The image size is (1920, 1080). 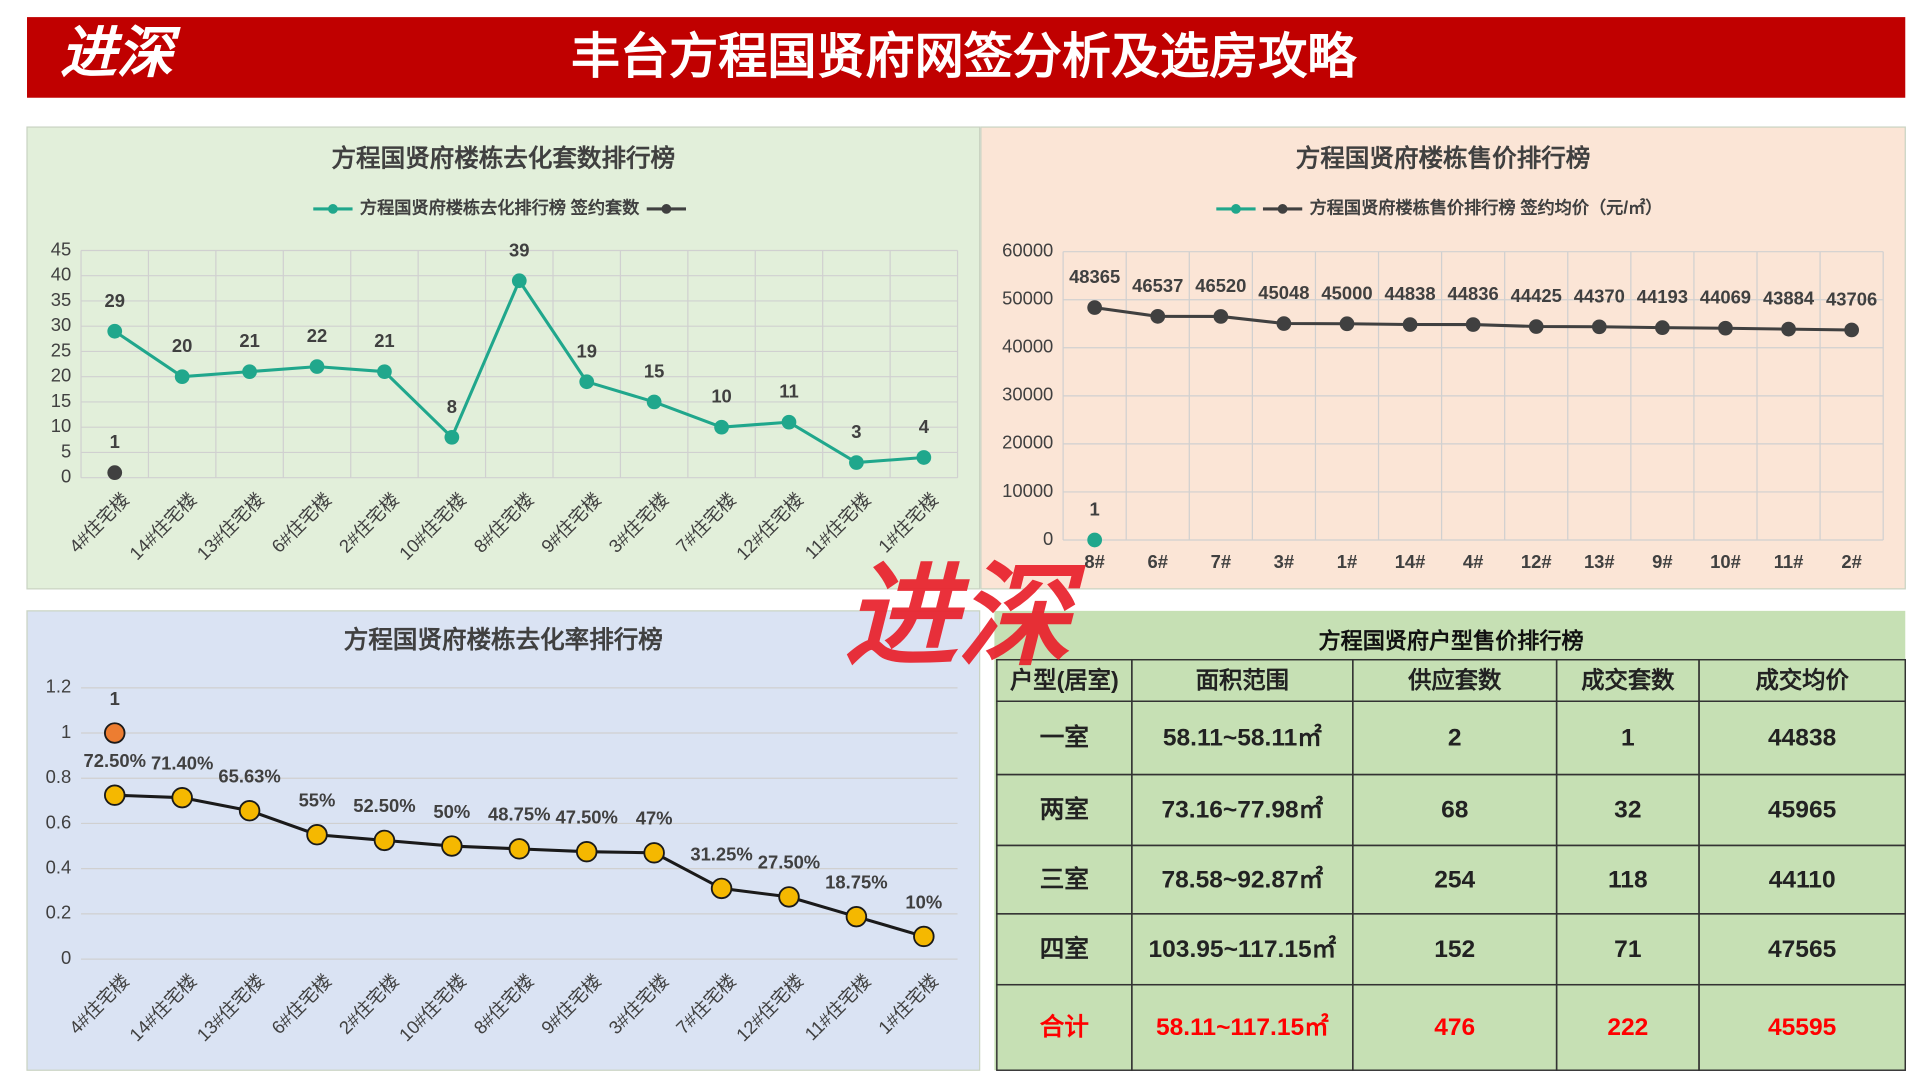 What do you see at coordinates (1454, 680) in the screenshot?
I see `table-header: 供应套数` at bounding box center [1454, 680].